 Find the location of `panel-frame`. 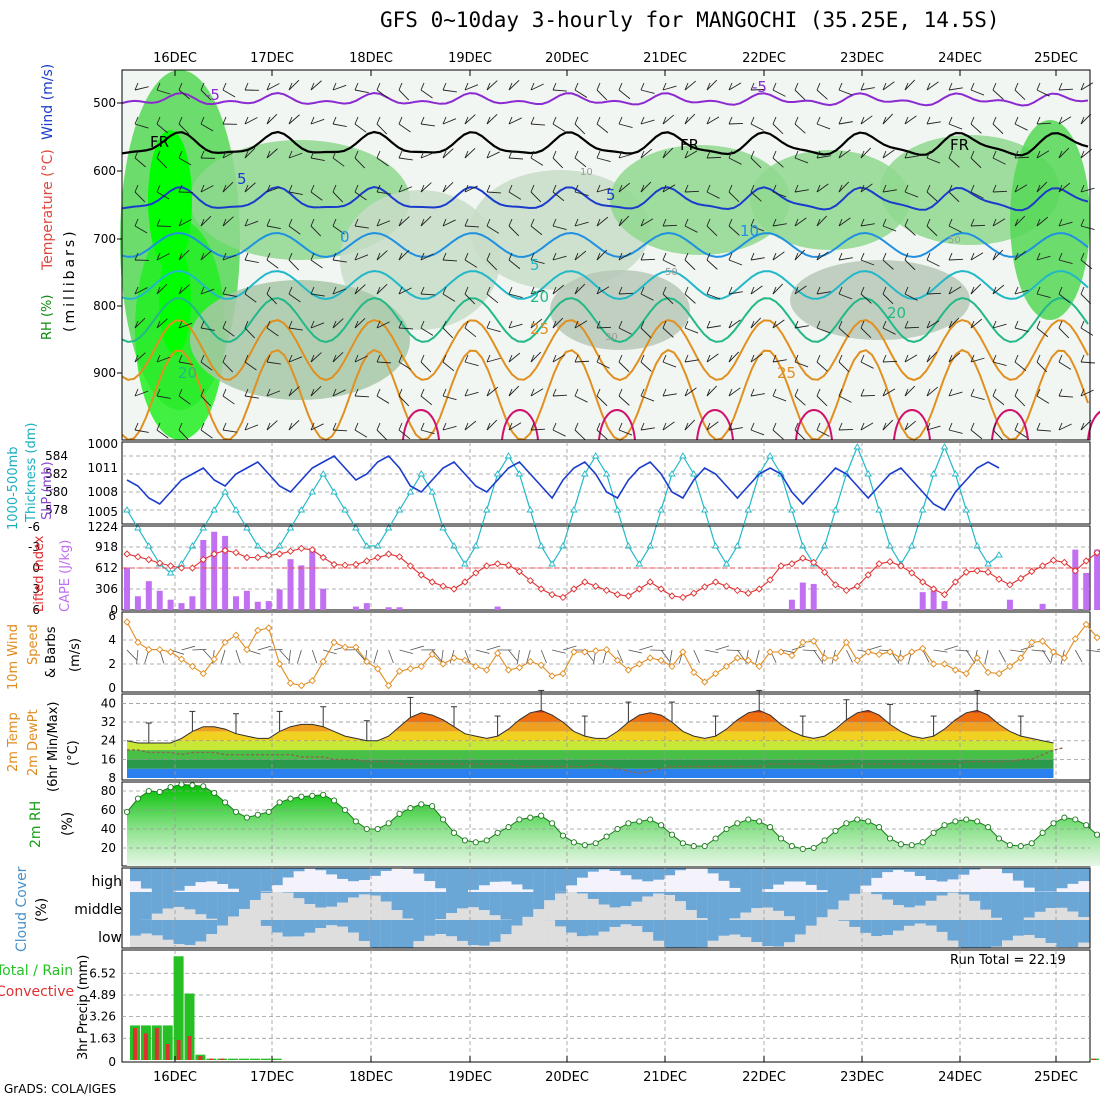

panel-frame is located at coordinates (606, 737).